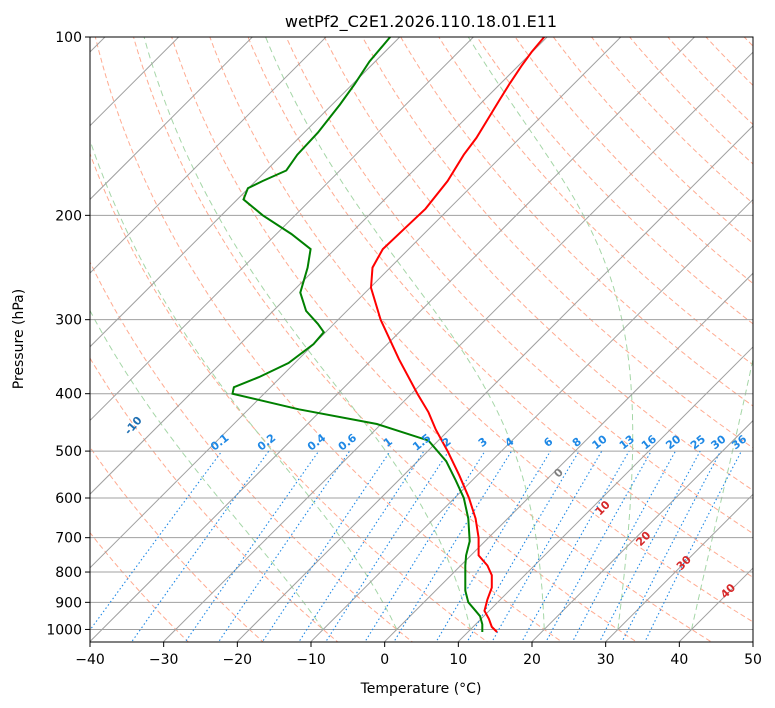 The width and height of the screenshot is (775, 708). Describe the element at coordinates (68, 499) in the screenshot. I see `y-tick-label: 600` at that location.